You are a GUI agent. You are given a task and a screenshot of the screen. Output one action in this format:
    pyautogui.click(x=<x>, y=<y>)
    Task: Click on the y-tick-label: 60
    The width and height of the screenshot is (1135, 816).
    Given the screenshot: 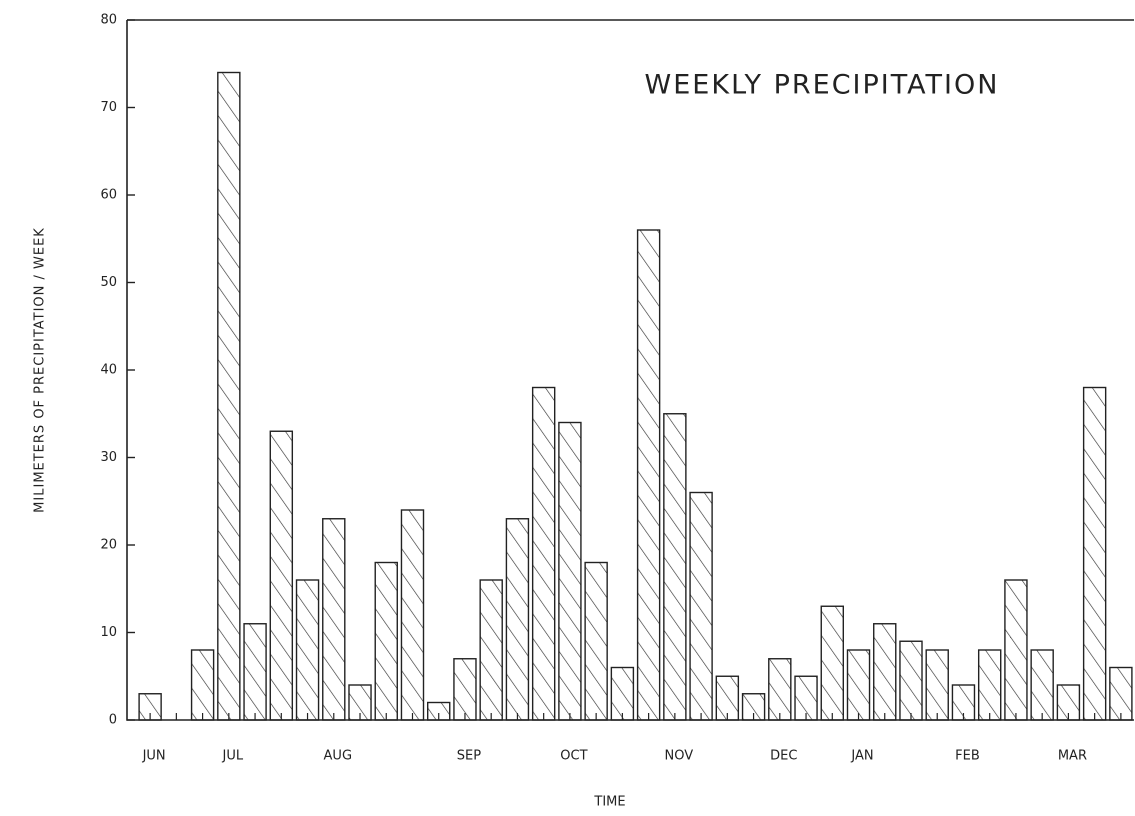 What is the action you would take?
    pyautogui.click(x=108, y=195)
    